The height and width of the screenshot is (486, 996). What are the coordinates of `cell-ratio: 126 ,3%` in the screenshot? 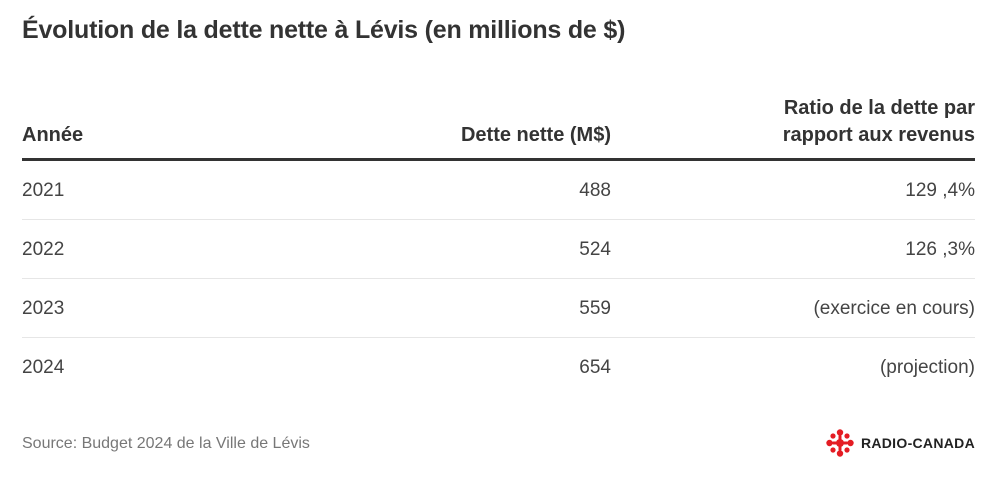 It's located at (940, 249).